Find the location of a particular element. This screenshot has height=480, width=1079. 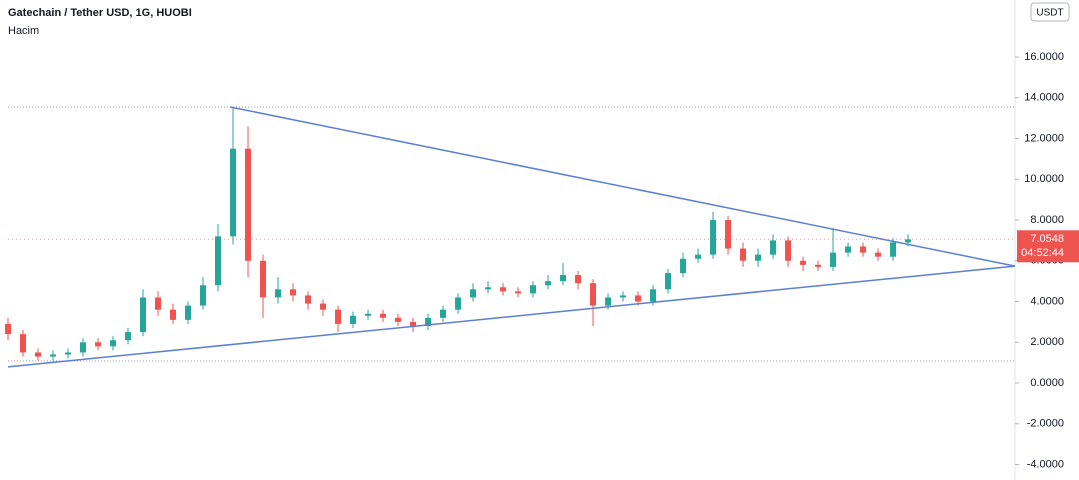

currency-box is located at coordinates (1050, 12).